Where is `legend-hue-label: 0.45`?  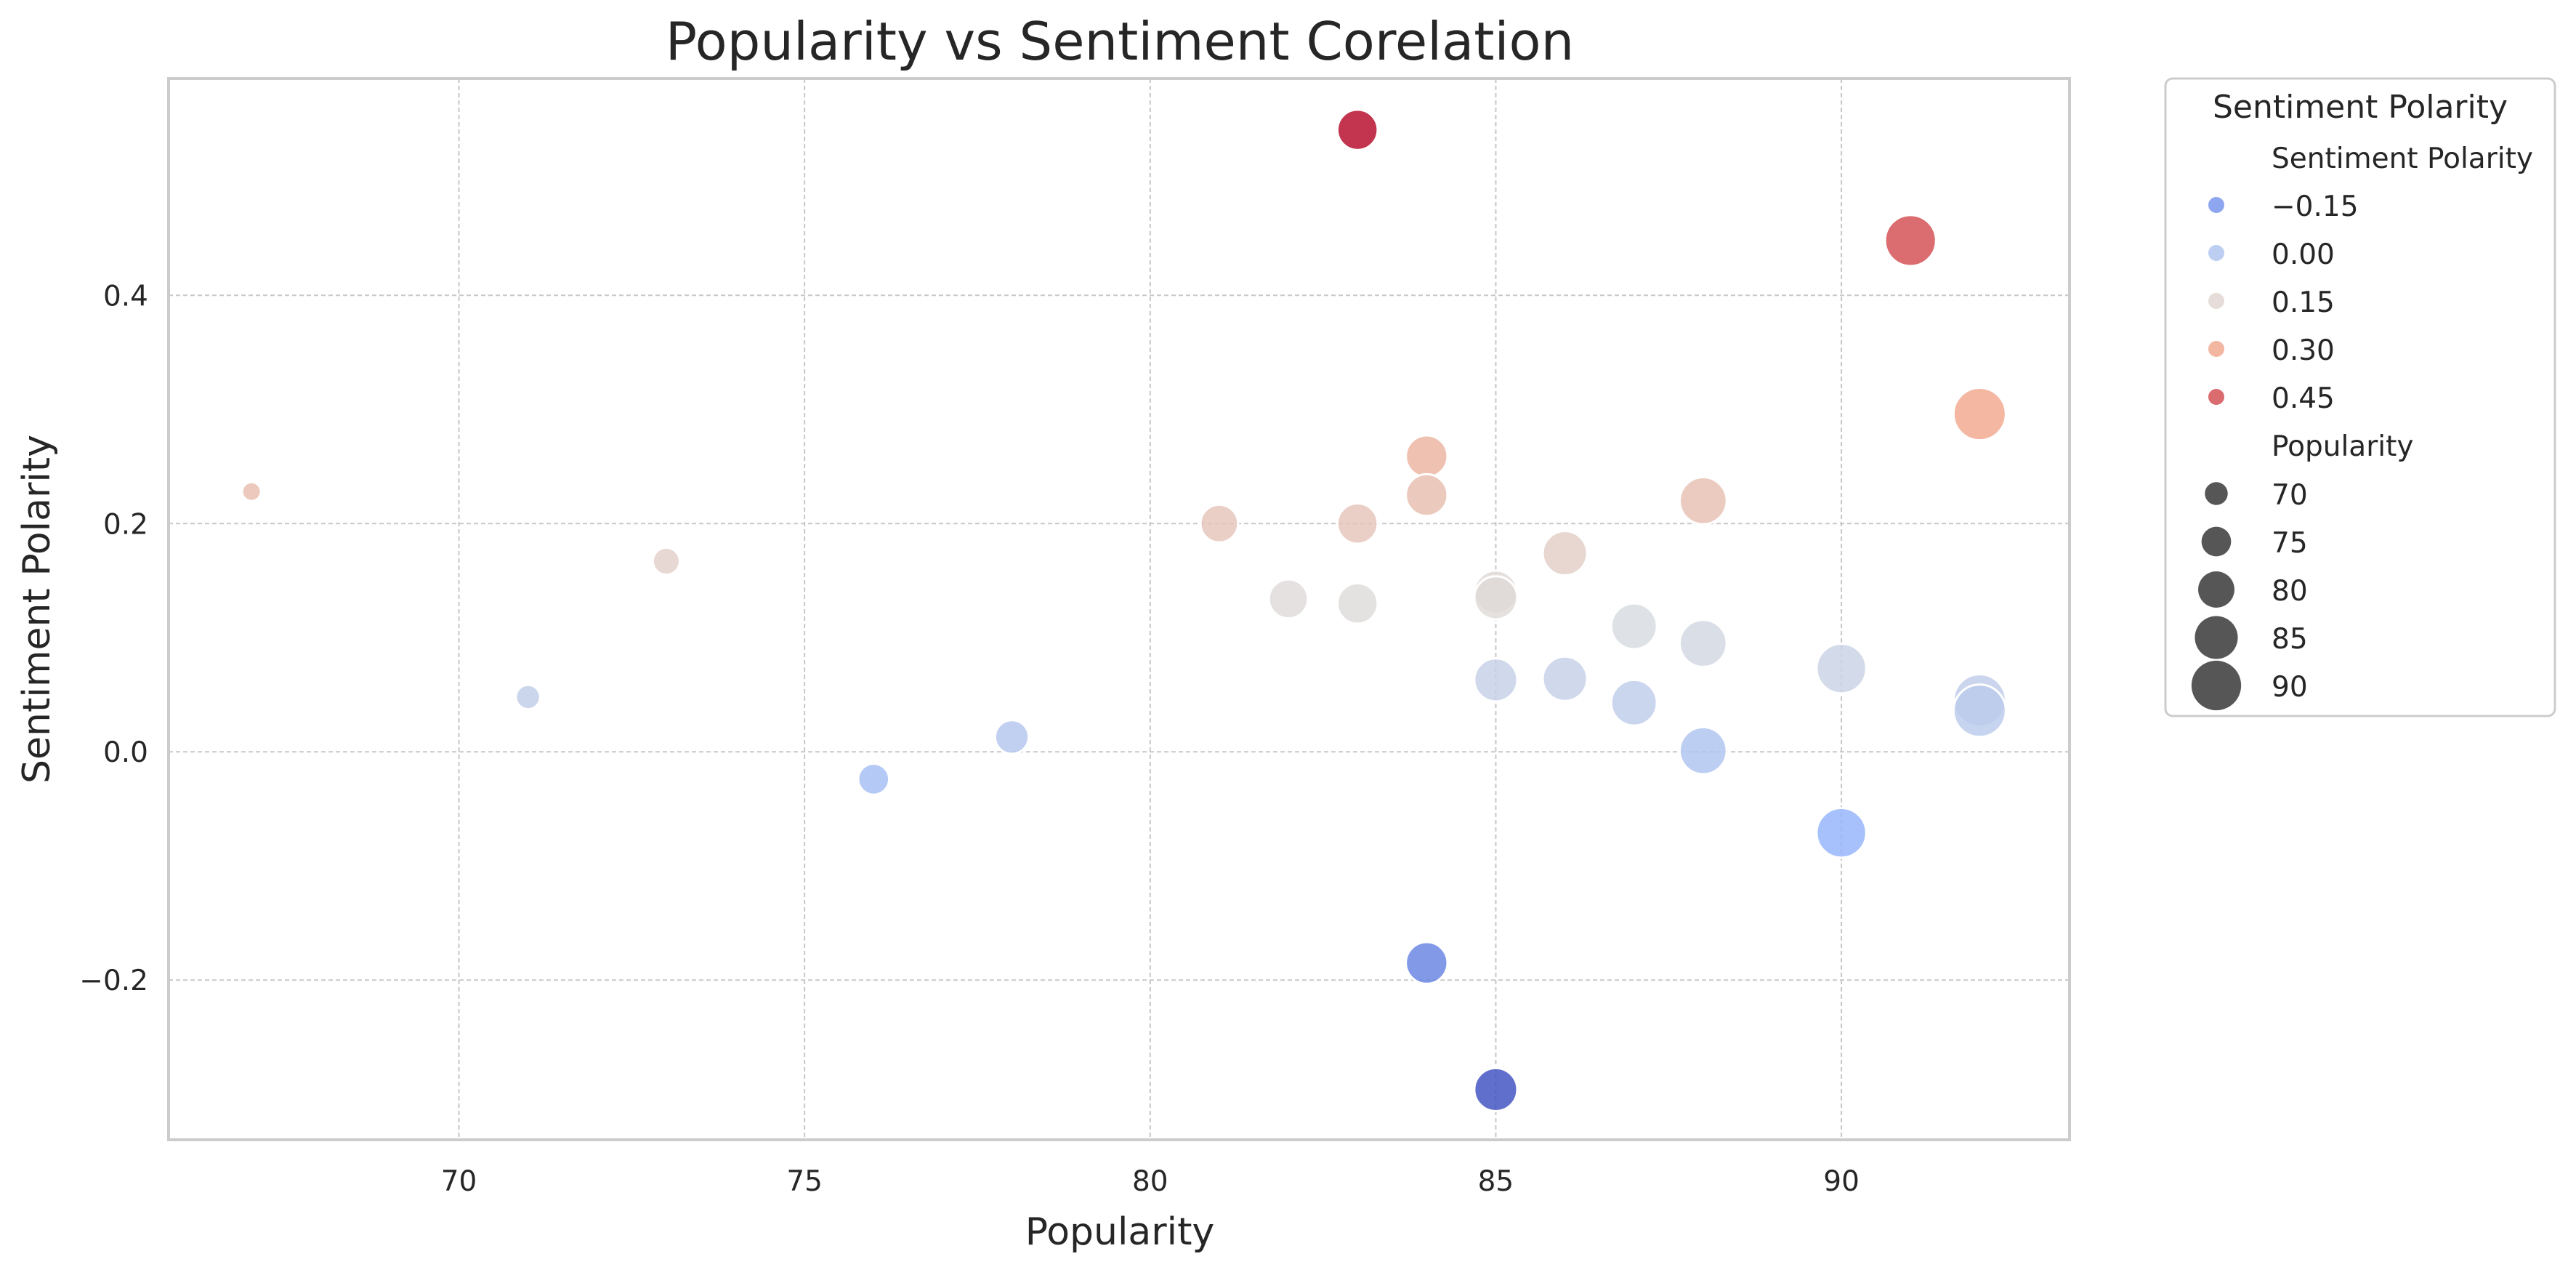 legend-hue-label: 0.45 is located at coordinates (2304, 399).